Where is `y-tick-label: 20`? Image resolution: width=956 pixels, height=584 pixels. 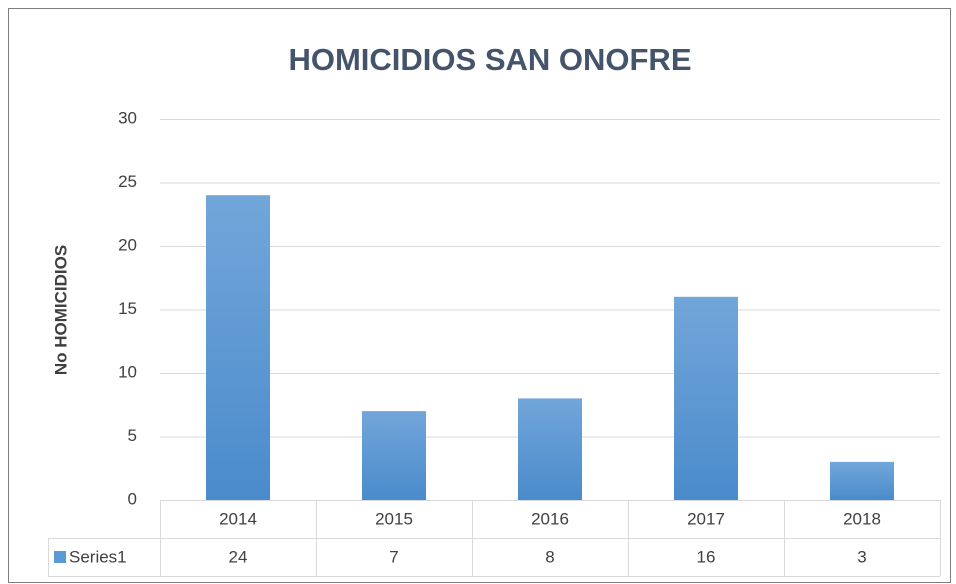 y-tick-label: 20 is located at coordinates (127, 244).